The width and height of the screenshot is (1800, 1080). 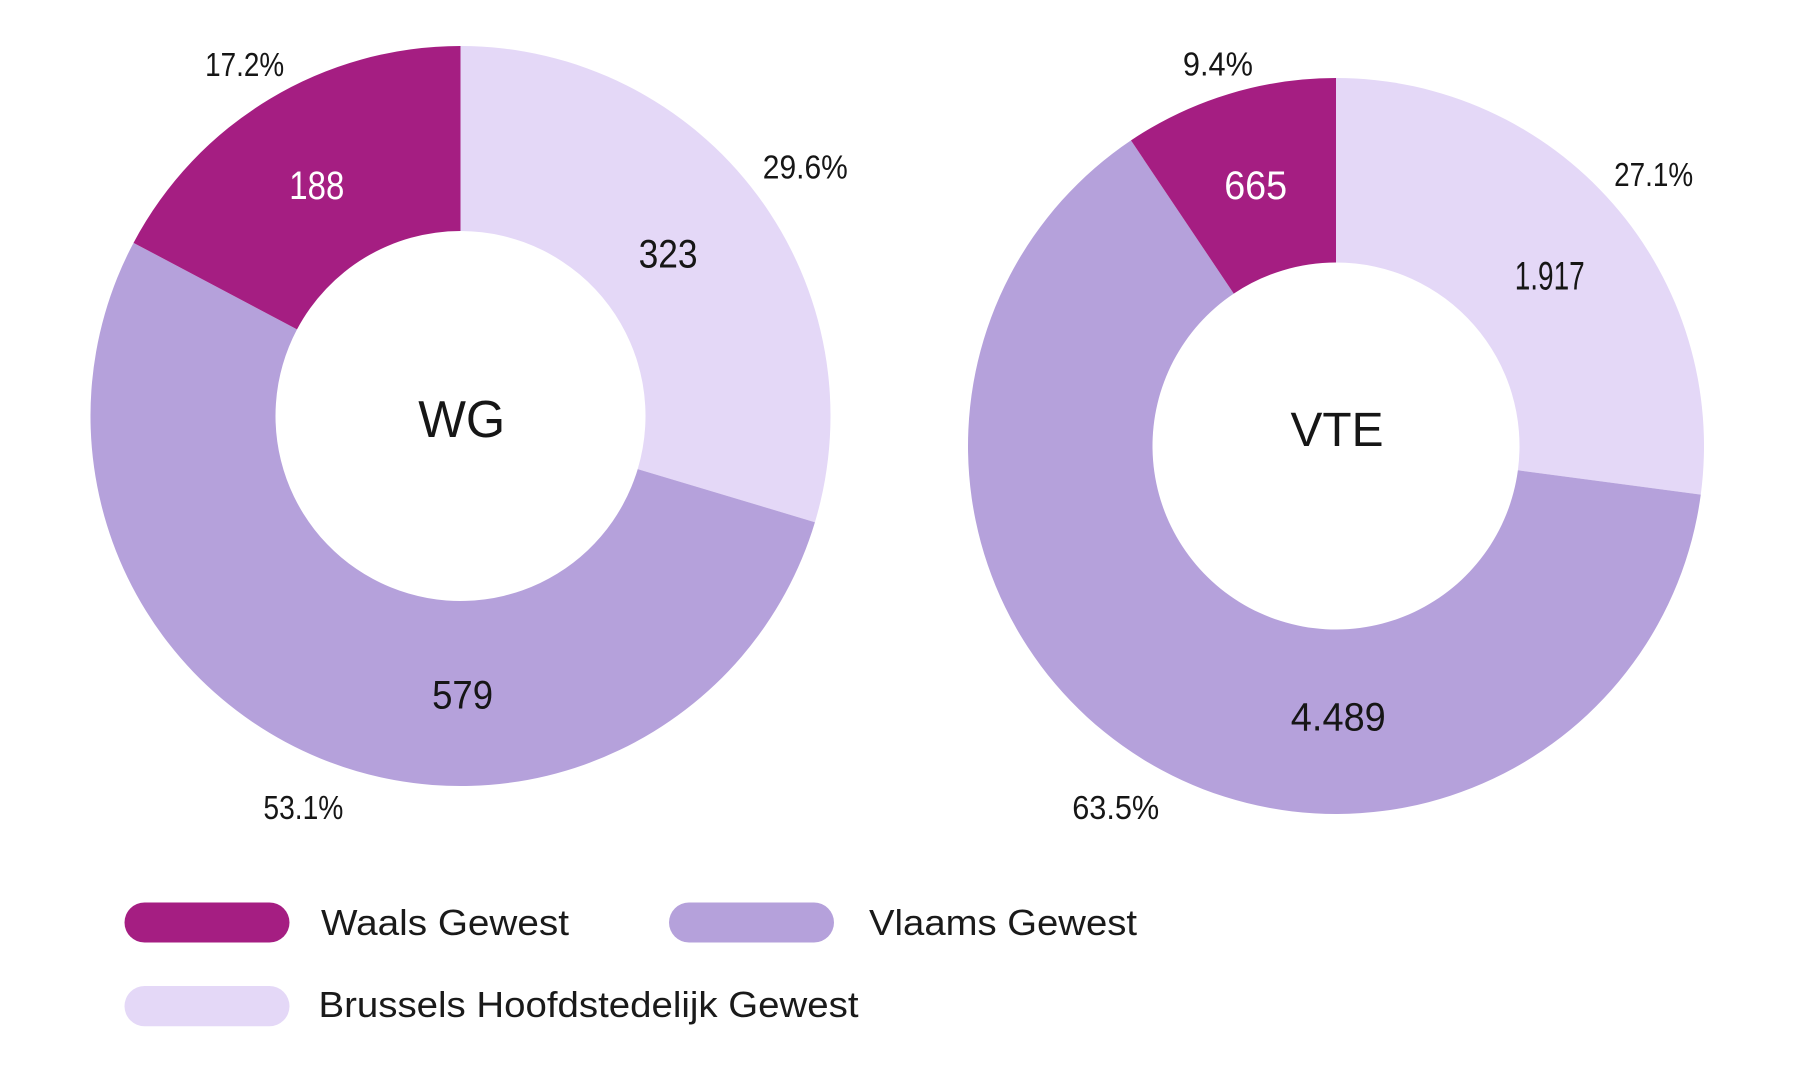 What do you see at coordinates (1218, 63) in the screenshot?
I see `svg-text: 9.4%` at bounding box center [1218, 63].